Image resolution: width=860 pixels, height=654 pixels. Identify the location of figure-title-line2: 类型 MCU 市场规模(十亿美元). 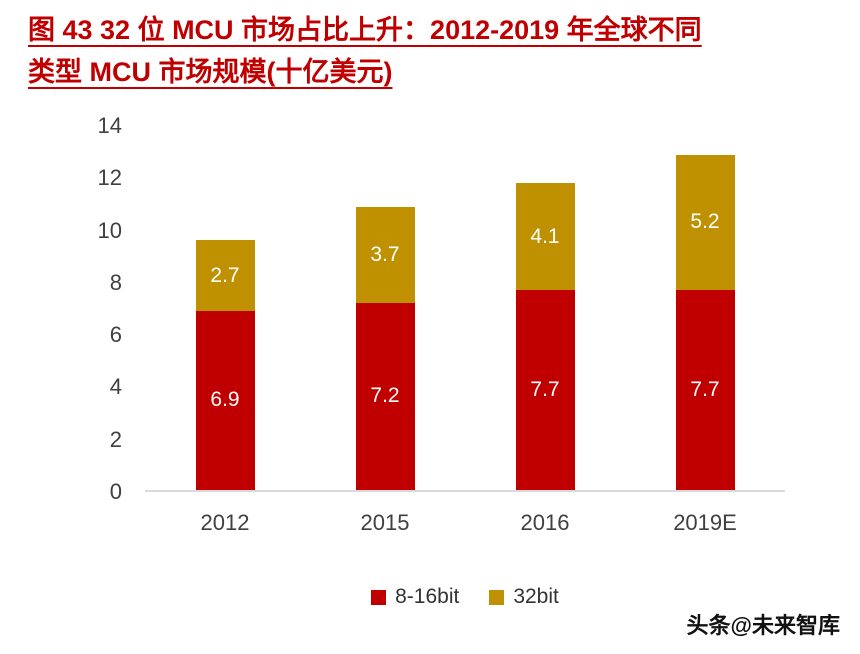
(210, 71).